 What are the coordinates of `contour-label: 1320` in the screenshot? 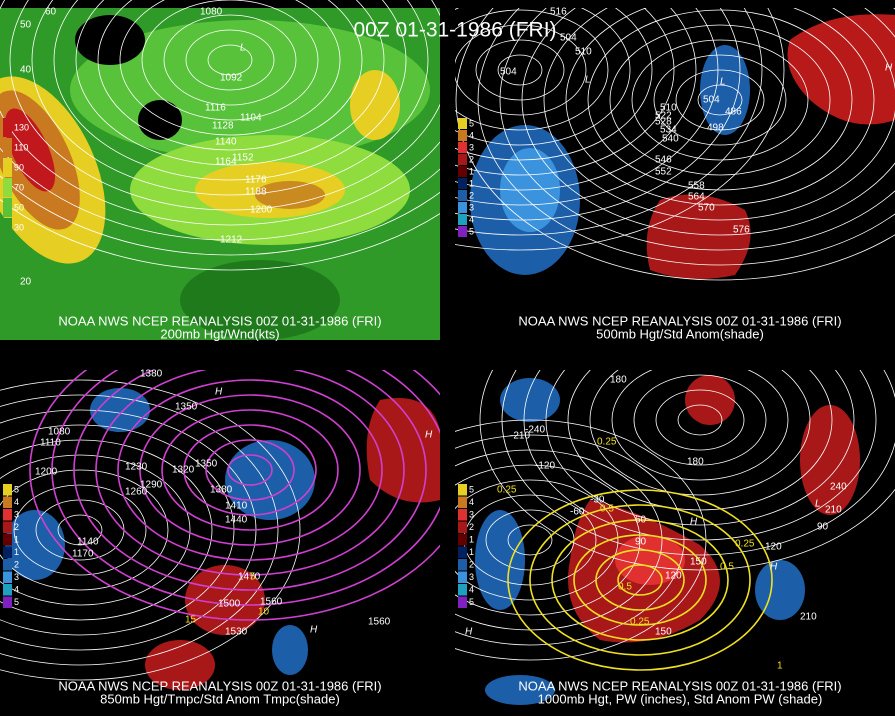 It's located at (183, 470).